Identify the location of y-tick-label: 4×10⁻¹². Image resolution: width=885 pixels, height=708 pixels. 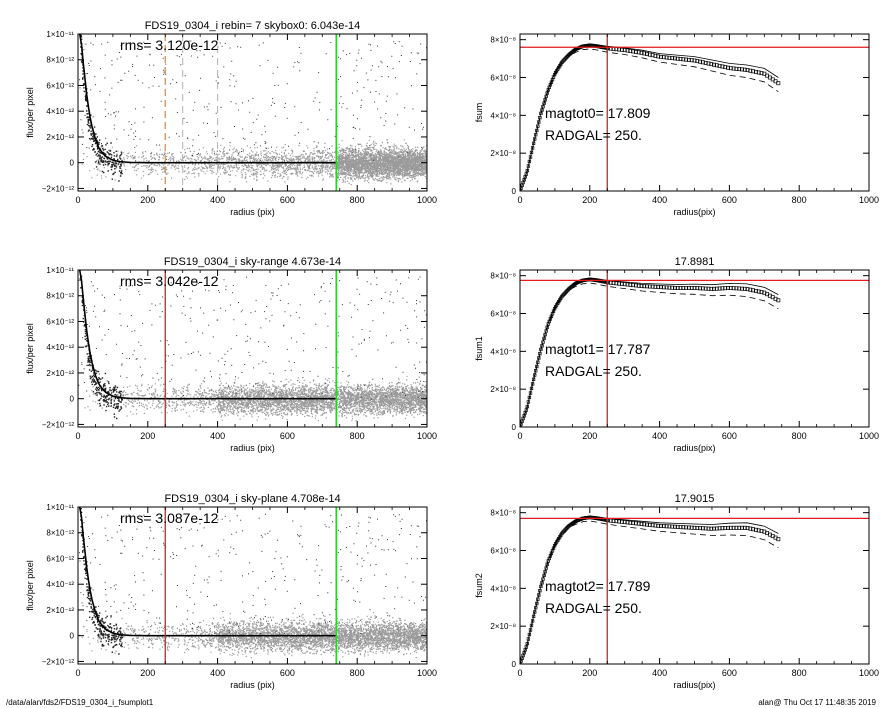
(60, 584).